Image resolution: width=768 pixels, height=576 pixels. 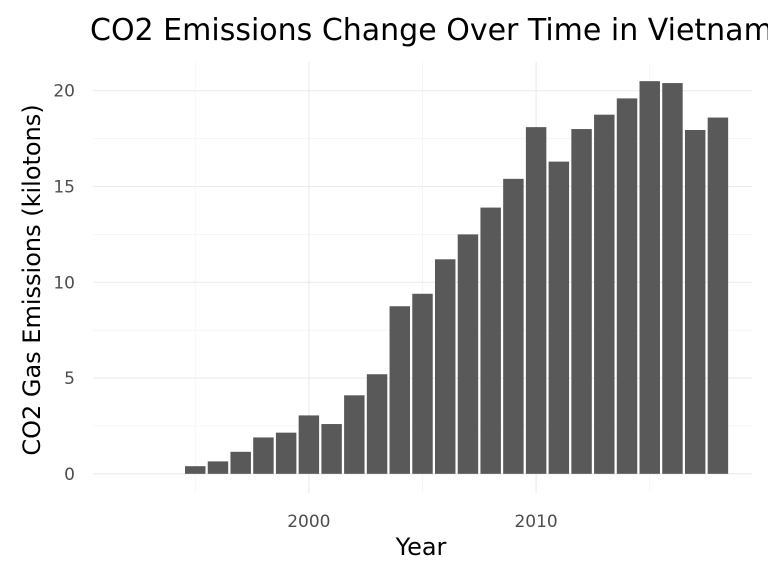 What do you see at coordinates (468, 354) in the screenshot?
I see `bar-2007` at bounding box center [468, 354].